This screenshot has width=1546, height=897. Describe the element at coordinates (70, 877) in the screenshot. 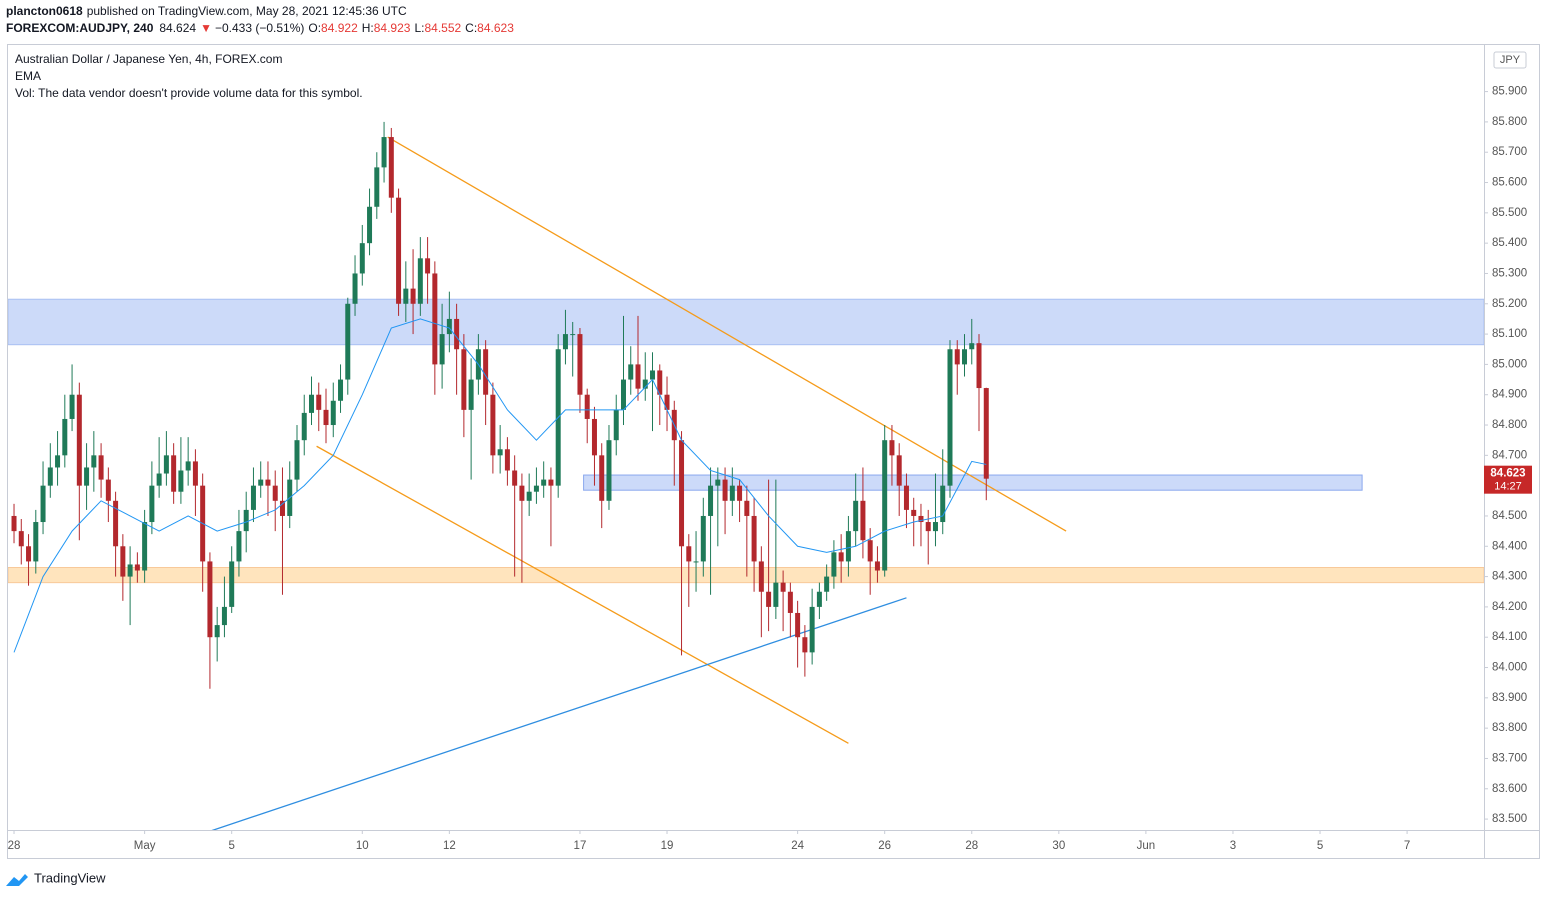

I see `brand: TradingView` at that location.